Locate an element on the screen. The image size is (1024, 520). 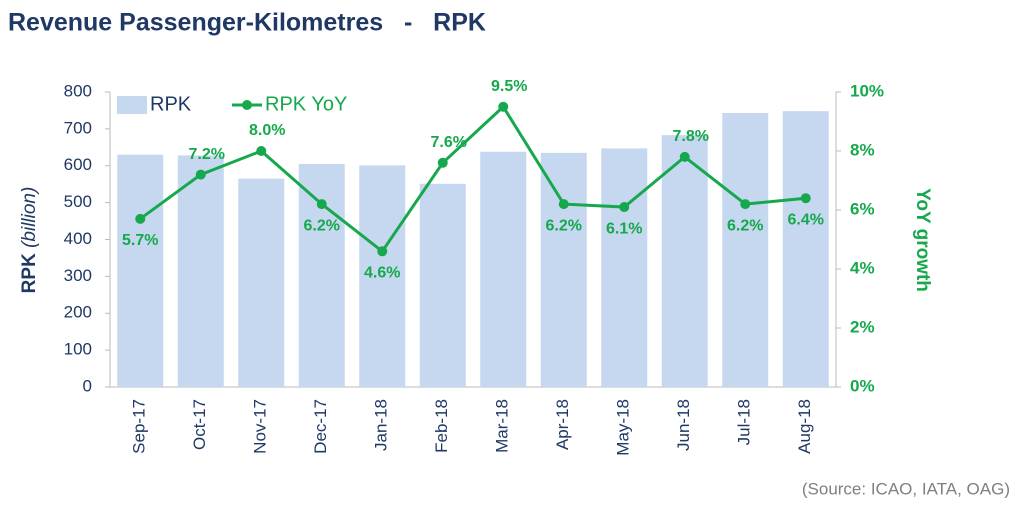
legend-label: RPK is located at coordinates (171, 104).